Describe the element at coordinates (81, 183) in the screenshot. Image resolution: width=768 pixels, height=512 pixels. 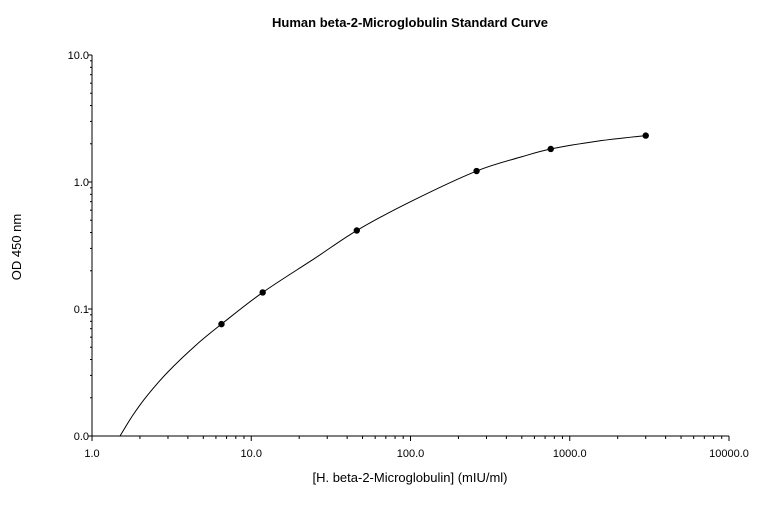
I see `y-tick-label: 1.0` at that location.